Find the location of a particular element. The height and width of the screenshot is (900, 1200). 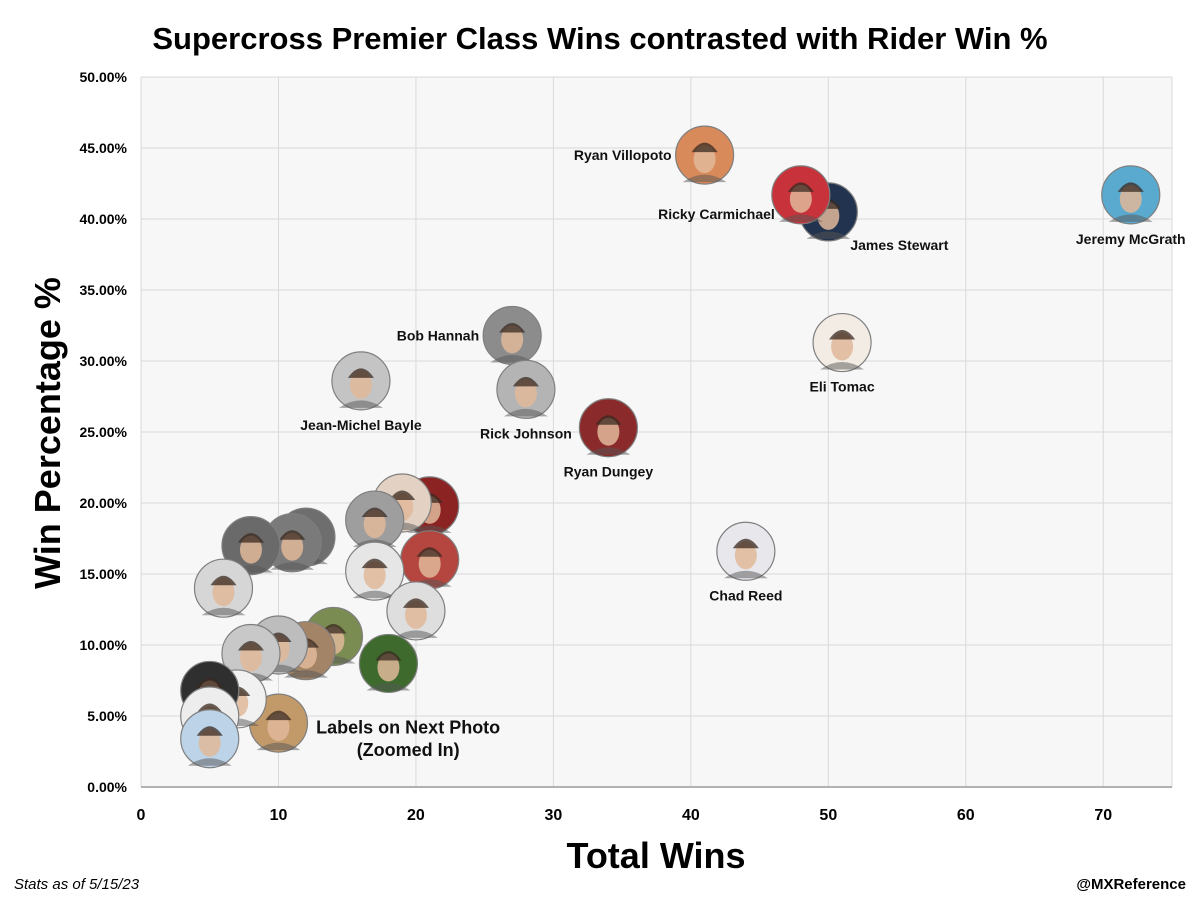

x-tick-label: 10 is located at coordinates (279, 815).